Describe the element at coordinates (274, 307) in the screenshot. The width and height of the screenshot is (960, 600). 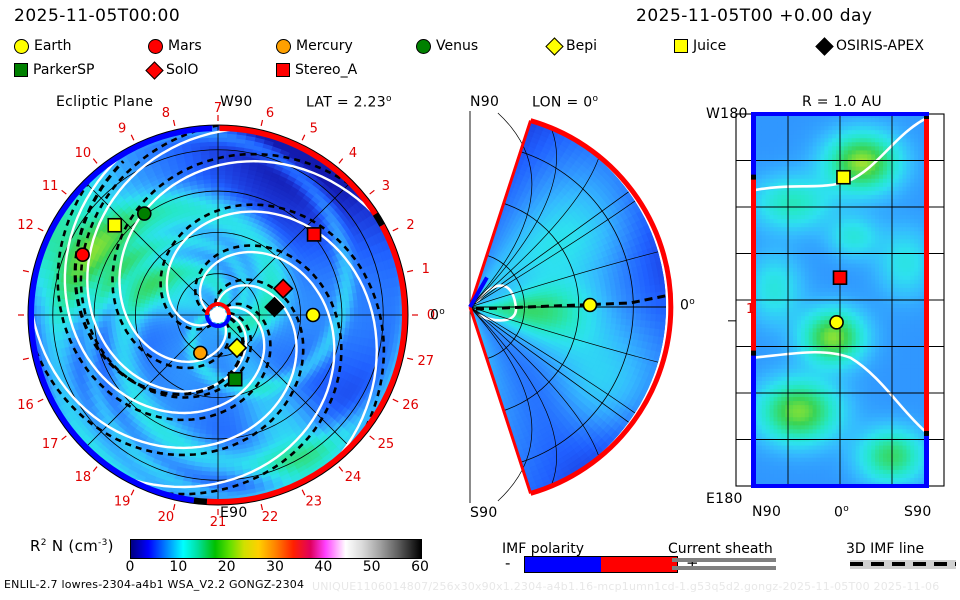
I see `ecliptic-body-osiris-apex` at that location.